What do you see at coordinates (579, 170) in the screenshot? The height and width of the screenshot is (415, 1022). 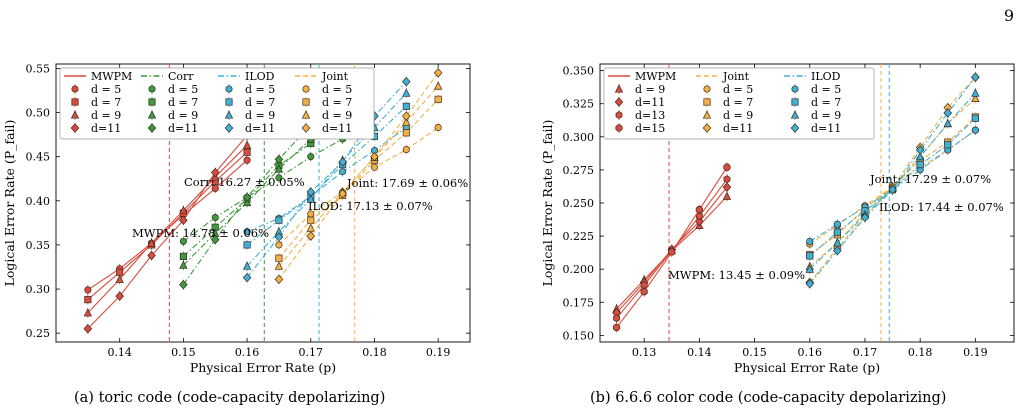 I see `color-y-tick-label: 0.275` at bounding box center [579, 170].